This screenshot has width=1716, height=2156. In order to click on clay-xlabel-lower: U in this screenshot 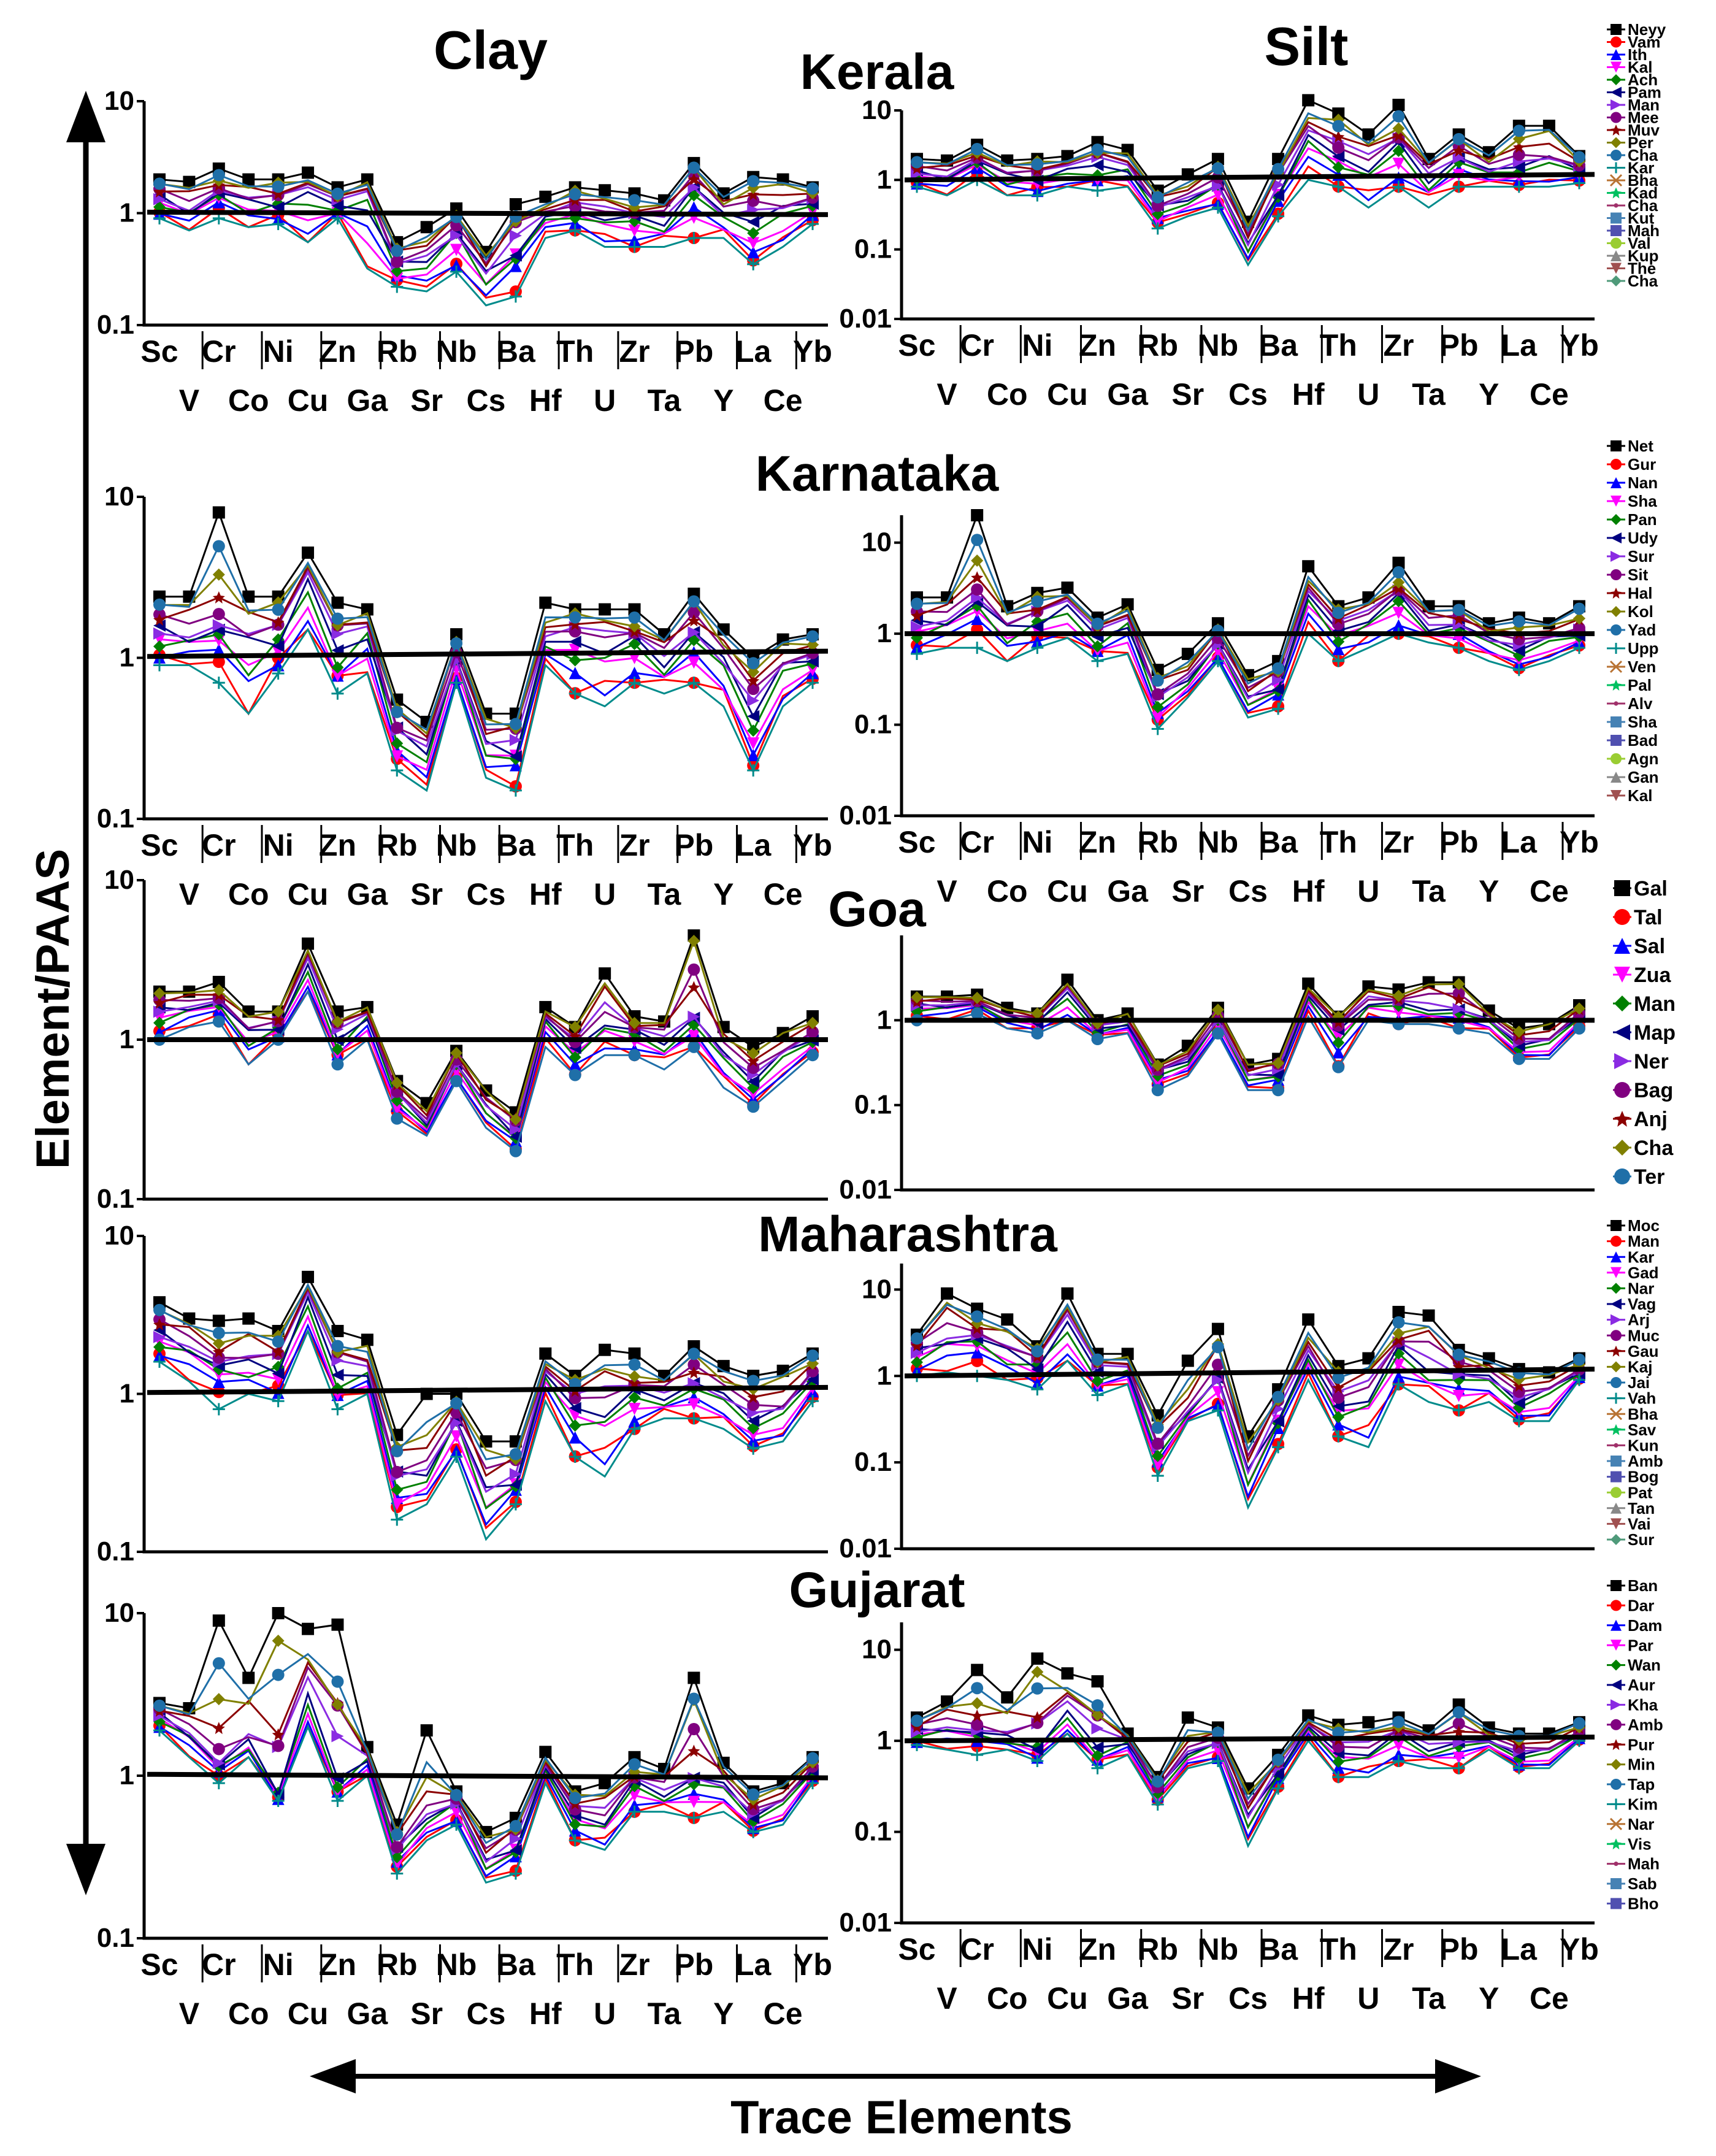, I will do `click(605, 401)`.